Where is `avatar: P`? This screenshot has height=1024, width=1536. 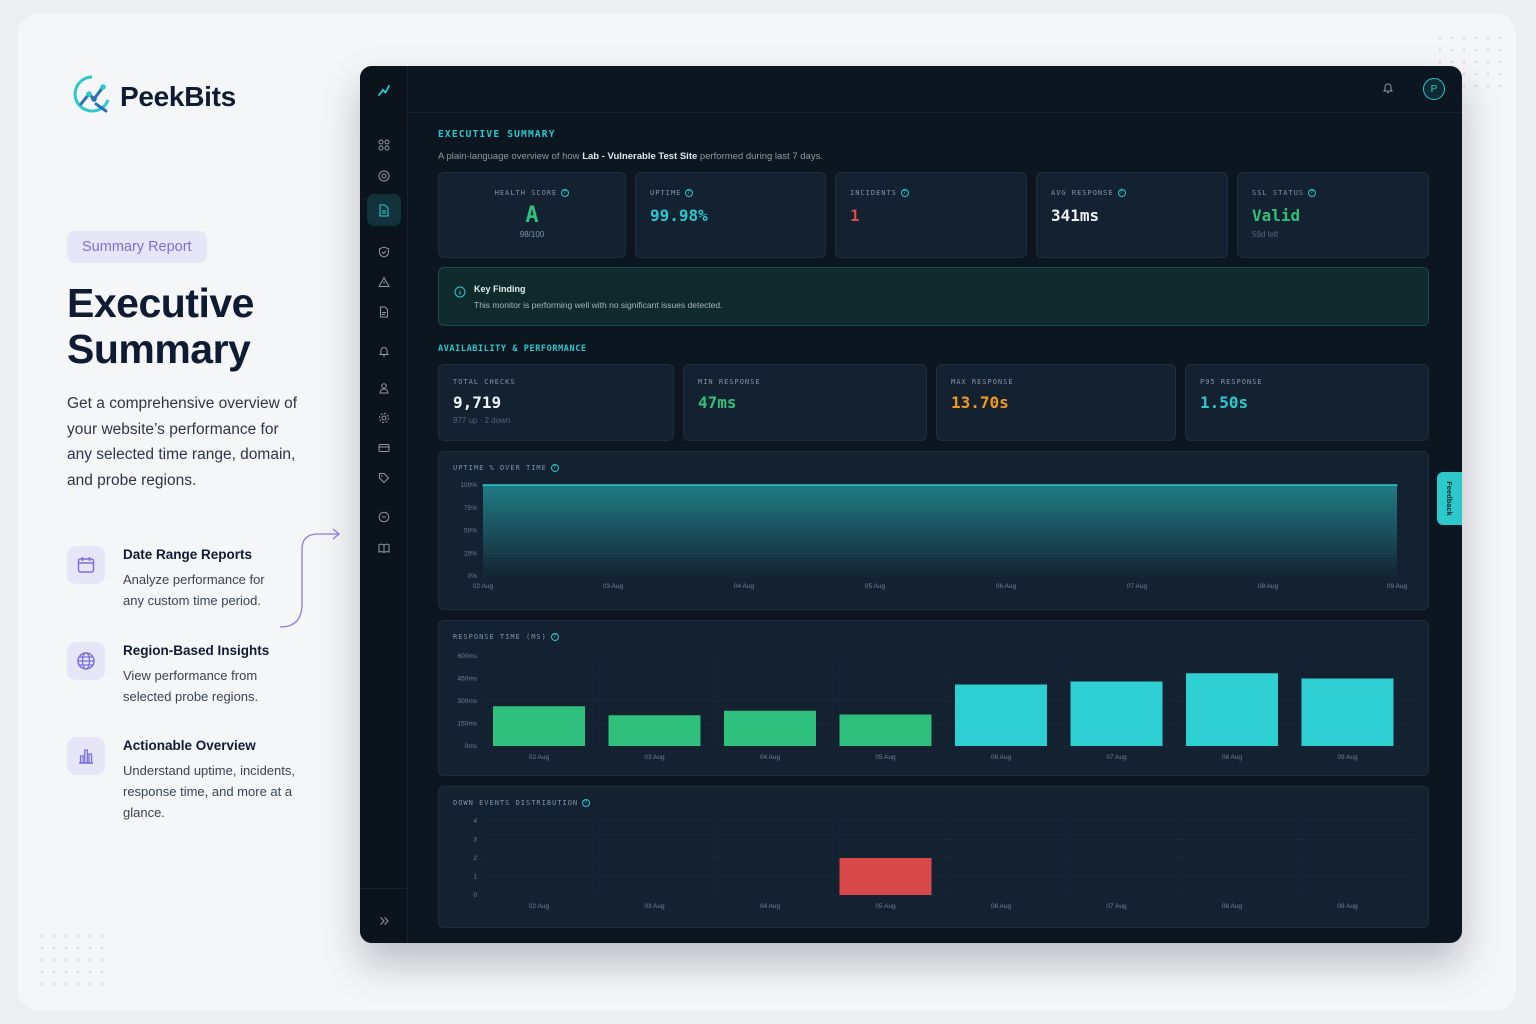 avatar: P is located at coordinates (1434, 89).